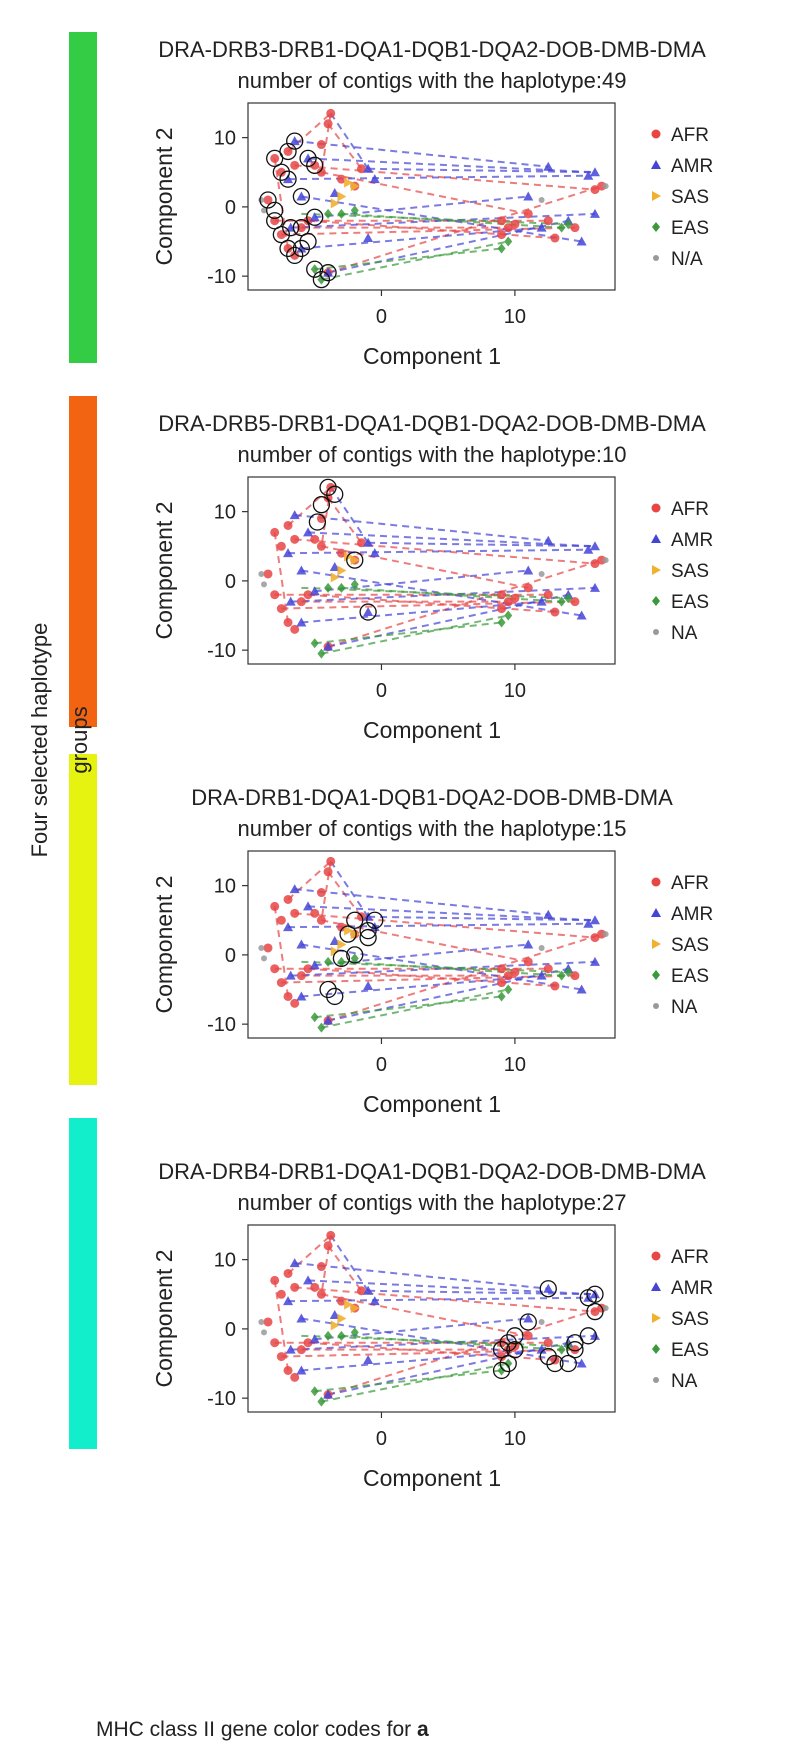  I want to click on y-tick-label: -10, so click(221, 651).